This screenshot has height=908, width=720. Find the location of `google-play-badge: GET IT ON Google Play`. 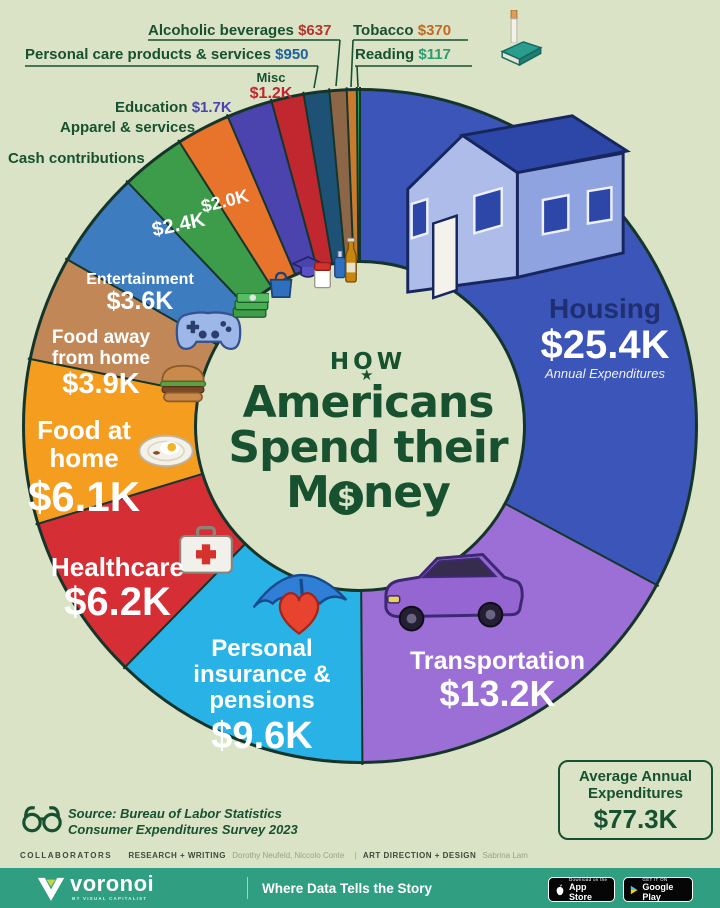

google-play-badge: GET IT ON Google Play is located at coordinates (658, 889).